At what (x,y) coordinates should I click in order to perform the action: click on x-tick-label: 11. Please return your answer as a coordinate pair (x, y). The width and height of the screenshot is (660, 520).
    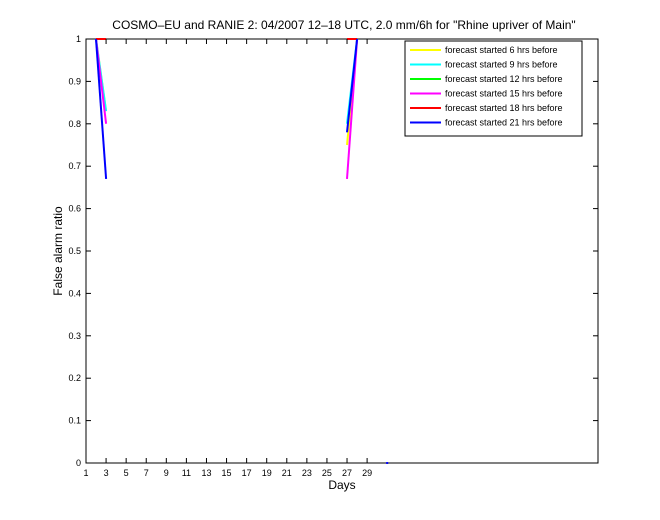
    Looking at the image, I should click on (186, 473).